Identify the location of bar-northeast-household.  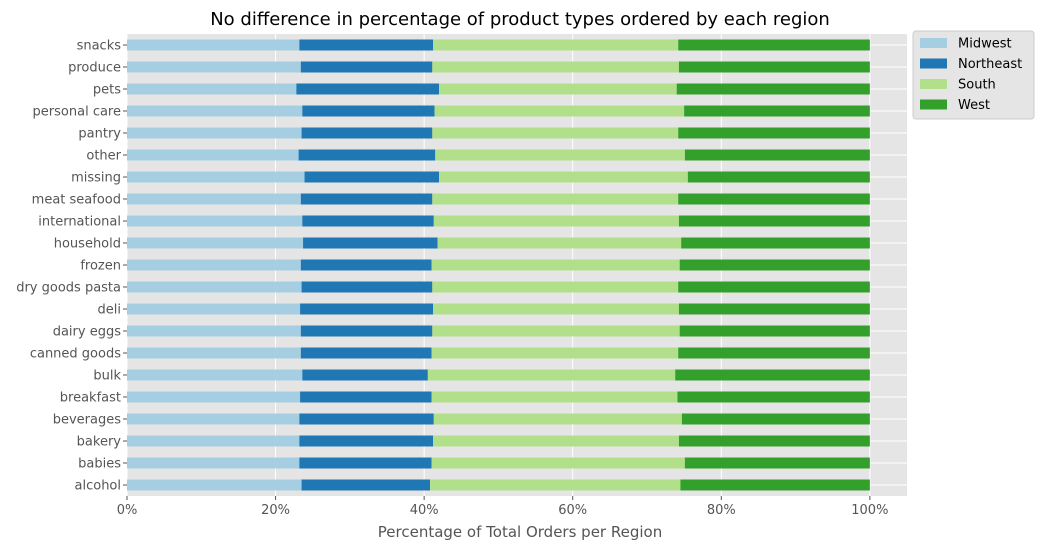
(370, 243).